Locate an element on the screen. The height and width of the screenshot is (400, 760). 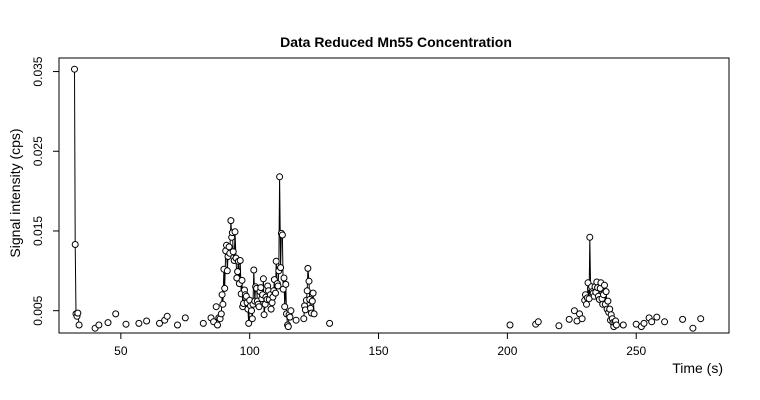
x-tick-label: 200 is located at coordinates (507, 351).